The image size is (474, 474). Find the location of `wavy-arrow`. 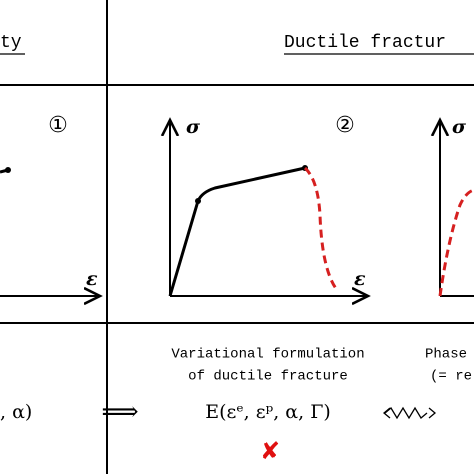

wavy-arrow is located at coordinates (406, 413).